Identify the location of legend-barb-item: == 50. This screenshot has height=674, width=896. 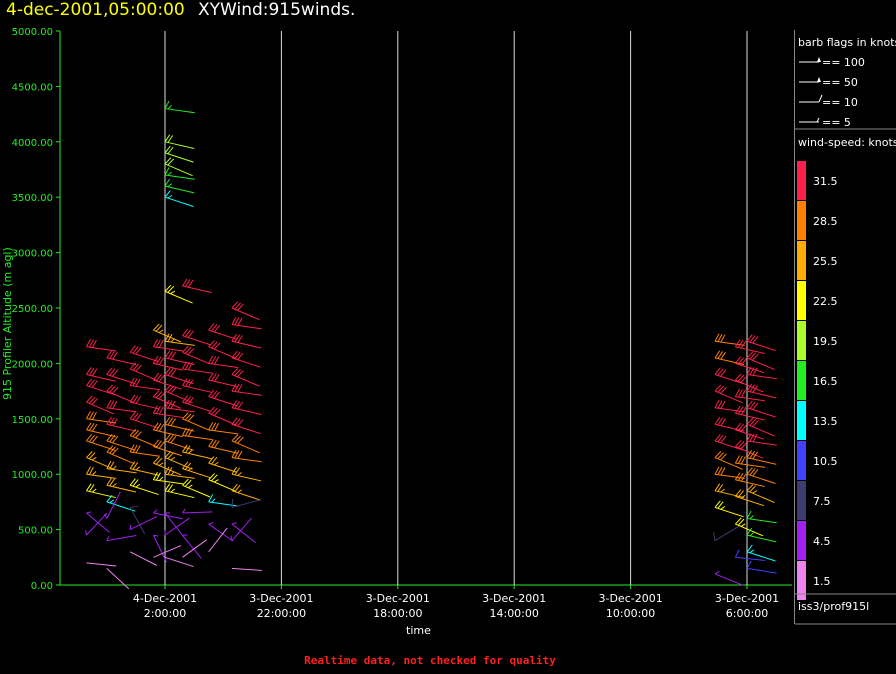
(828, 82).